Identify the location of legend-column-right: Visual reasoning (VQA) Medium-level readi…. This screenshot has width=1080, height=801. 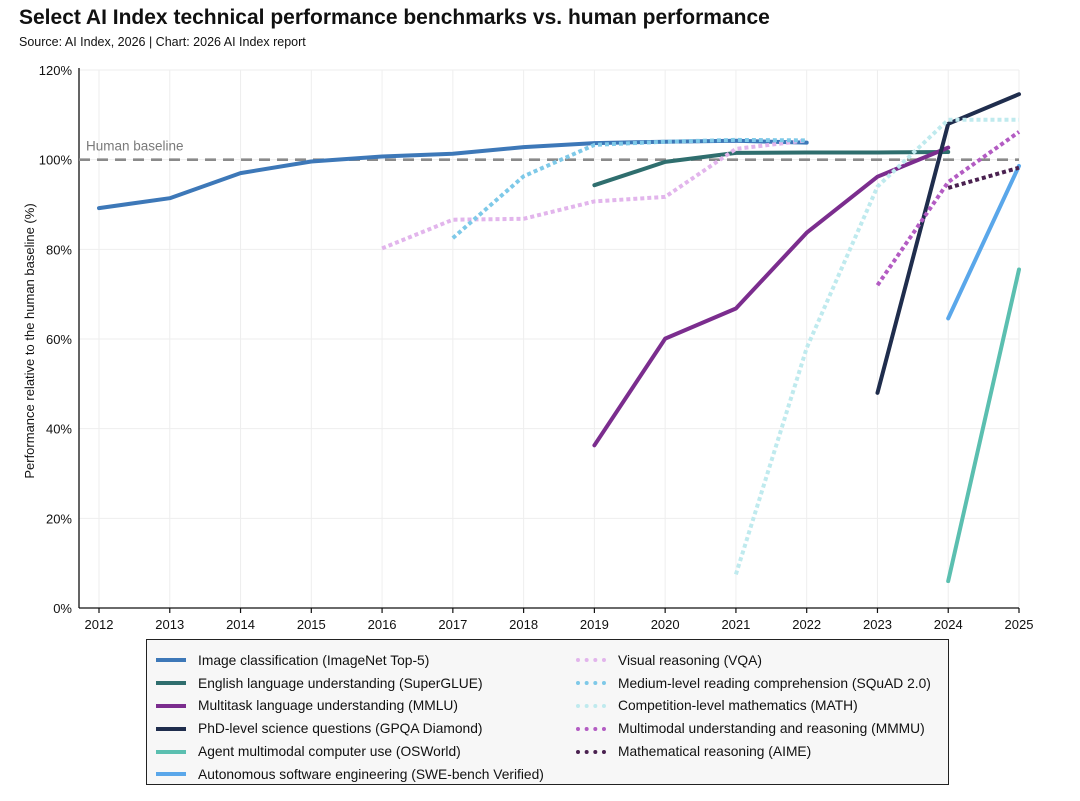
(753, 706).